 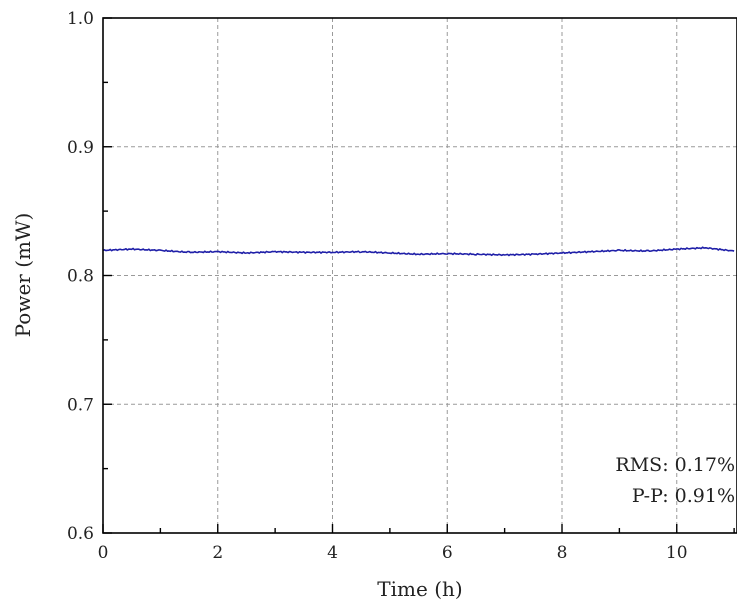 What do you see at coordinates (419, 589) in the screenshot?
I see `x-axis-title: Time (h)` at bounding box center [419, 589].